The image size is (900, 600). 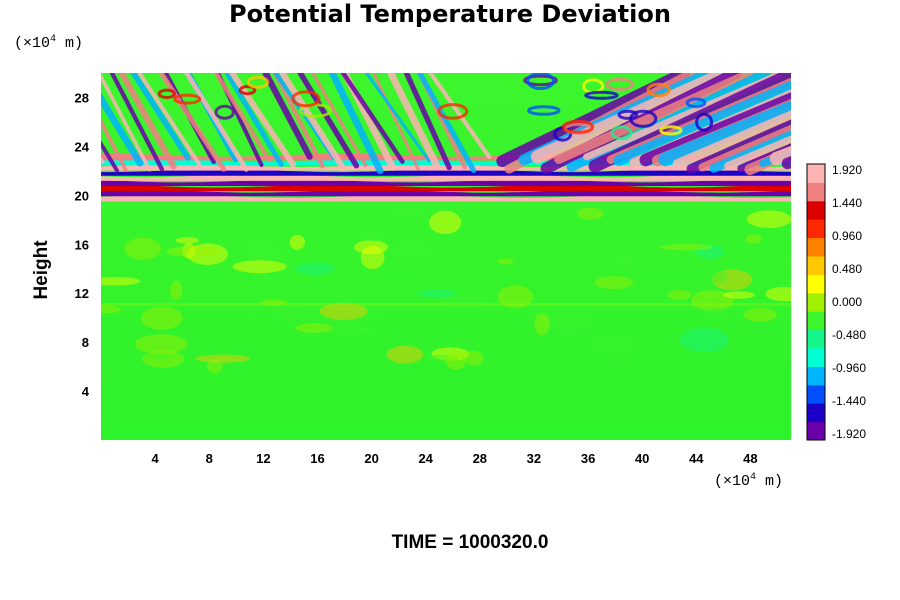 I want to click on colorbar-tick-label: -1.440, so click(x=849, y=401).